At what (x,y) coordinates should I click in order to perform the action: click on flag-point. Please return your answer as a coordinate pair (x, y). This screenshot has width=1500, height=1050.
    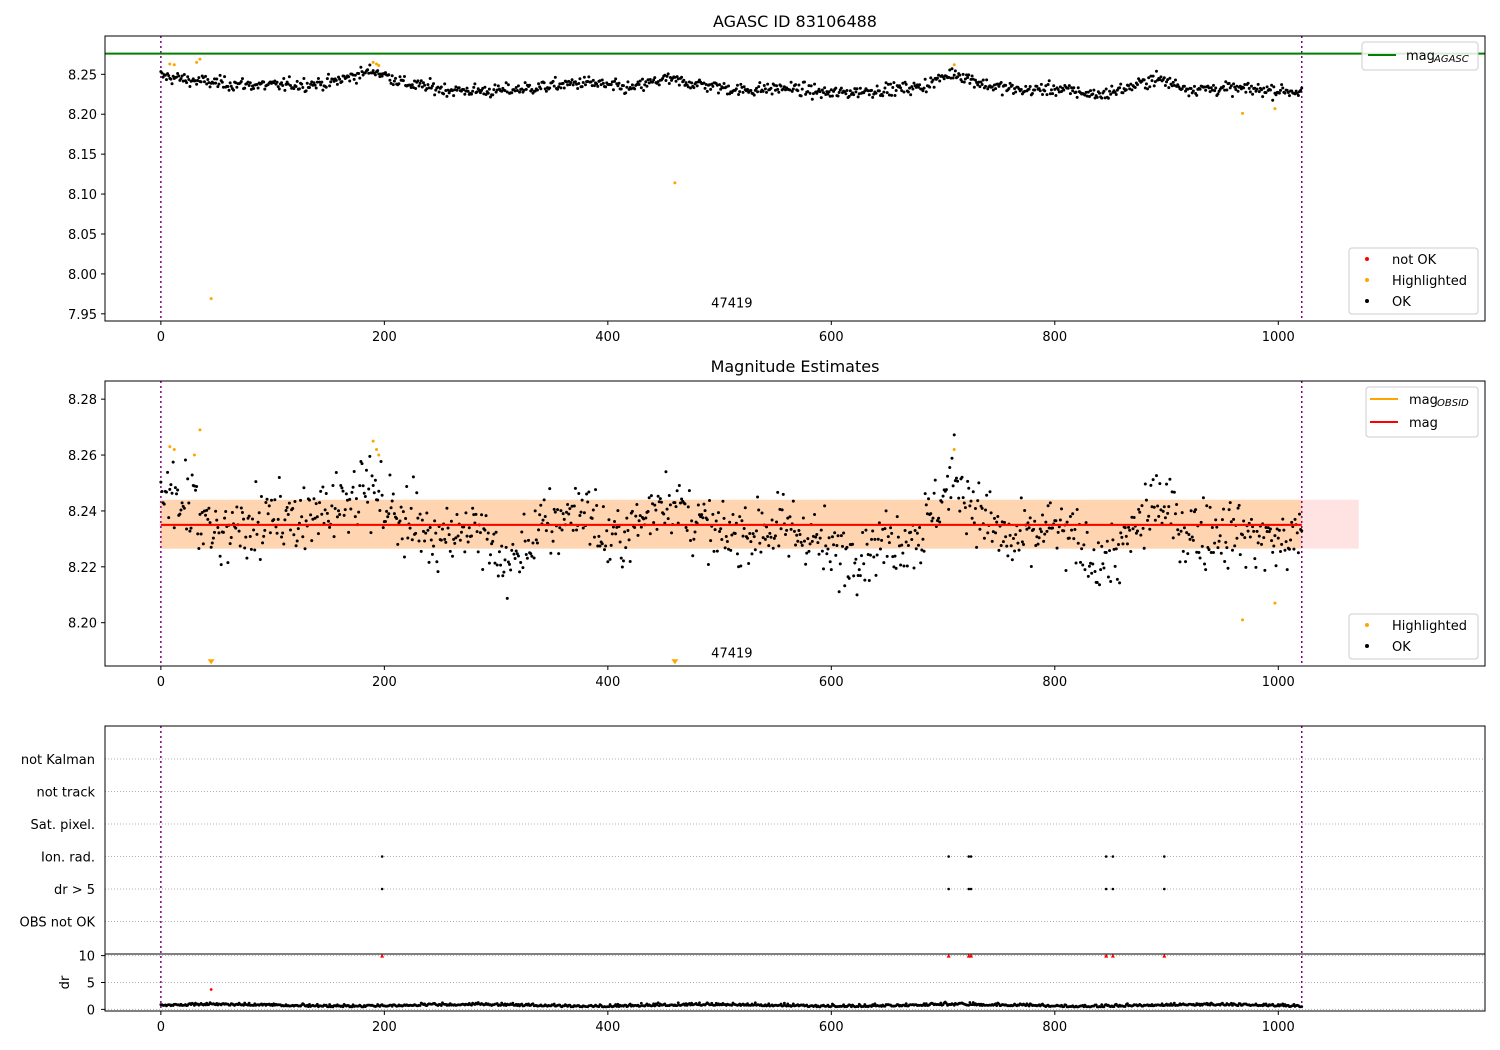
    Looking at the image, I should click on (1113, 889).